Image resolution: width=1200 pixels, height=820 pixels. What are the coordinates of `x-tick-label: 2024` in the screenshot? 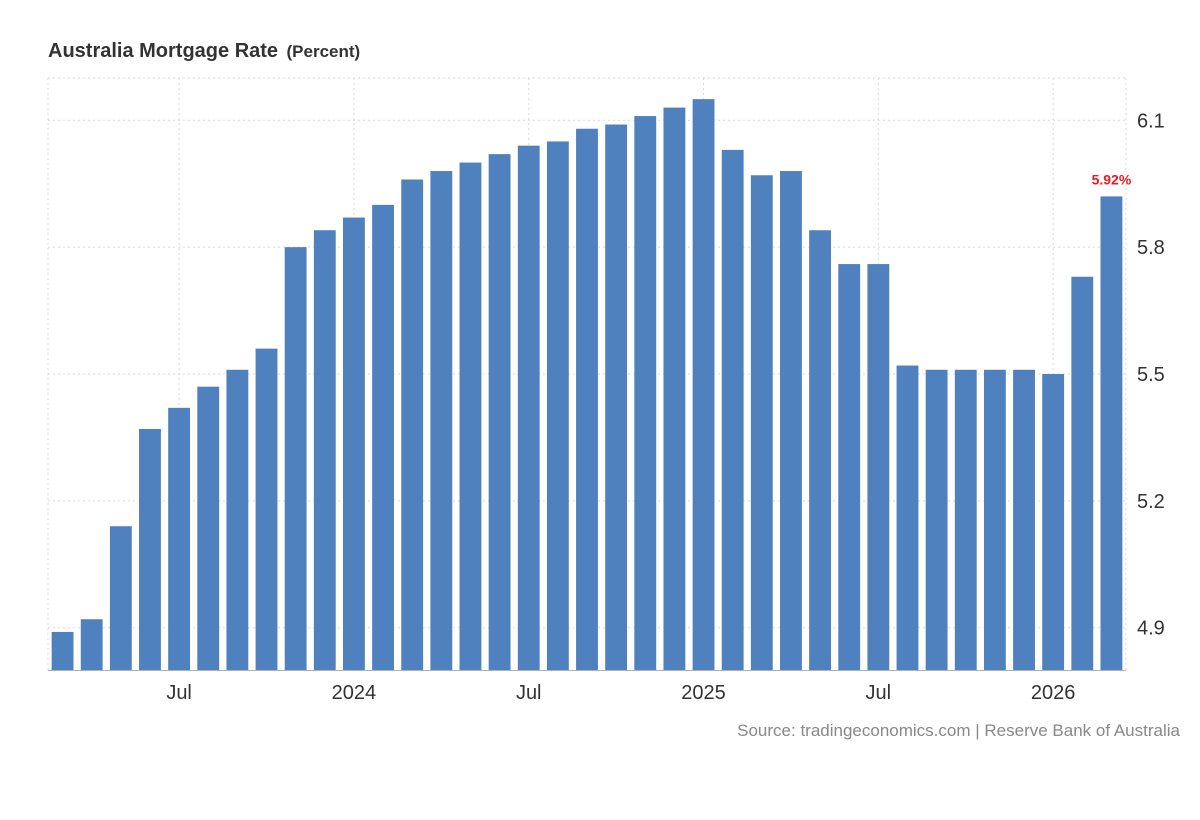 It's located at (354, 693).